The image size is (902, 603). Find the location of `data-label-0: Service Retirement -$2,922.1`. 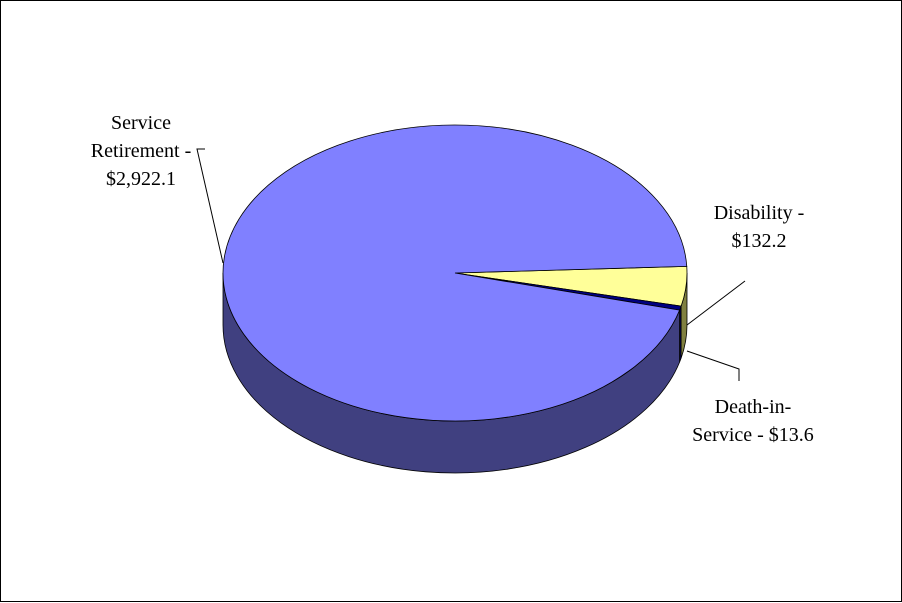

data-label-0: Service Retirement -$2,922.1 is located at coordinates (141, 151).